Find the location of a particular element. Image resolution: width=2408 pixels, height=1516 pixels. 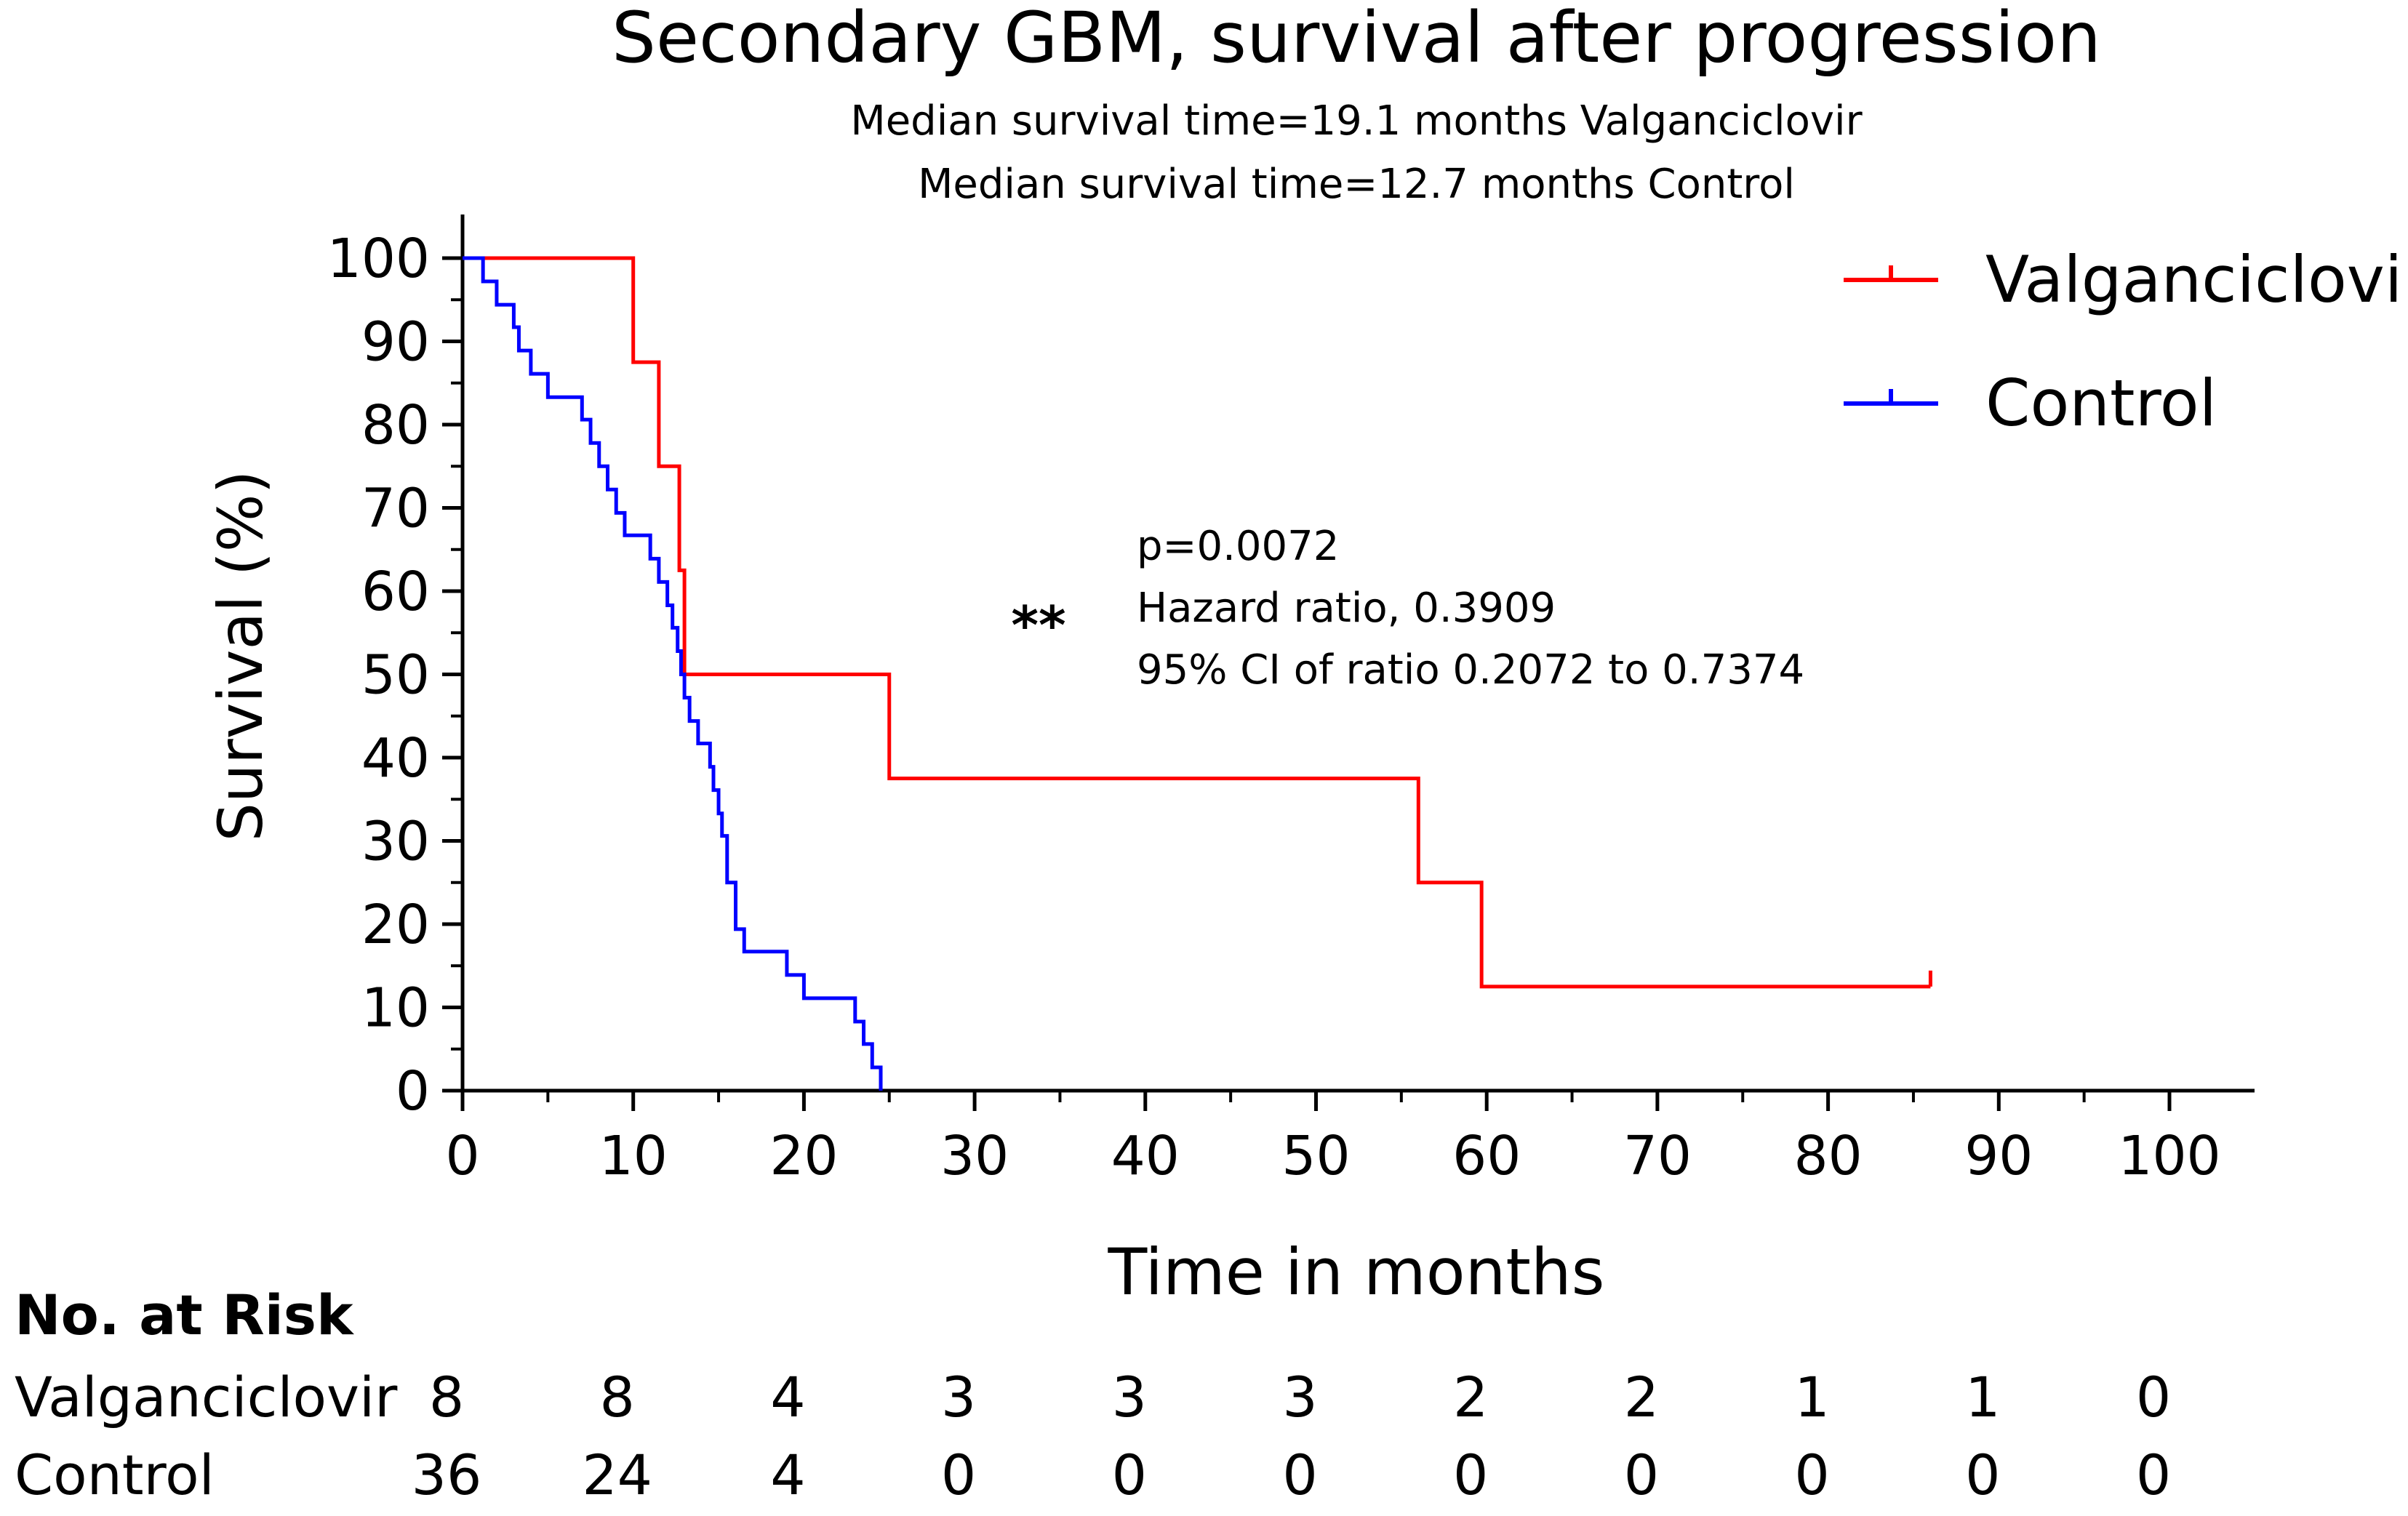

stats-hazard-ratio: Hazard ratio, 0.3909 is located at coordinates (1346, 608).